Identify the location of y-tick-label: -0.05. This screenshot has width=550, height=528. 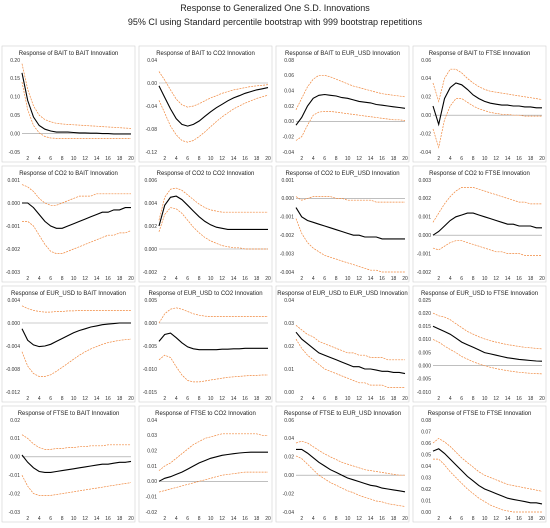
(15, 153).